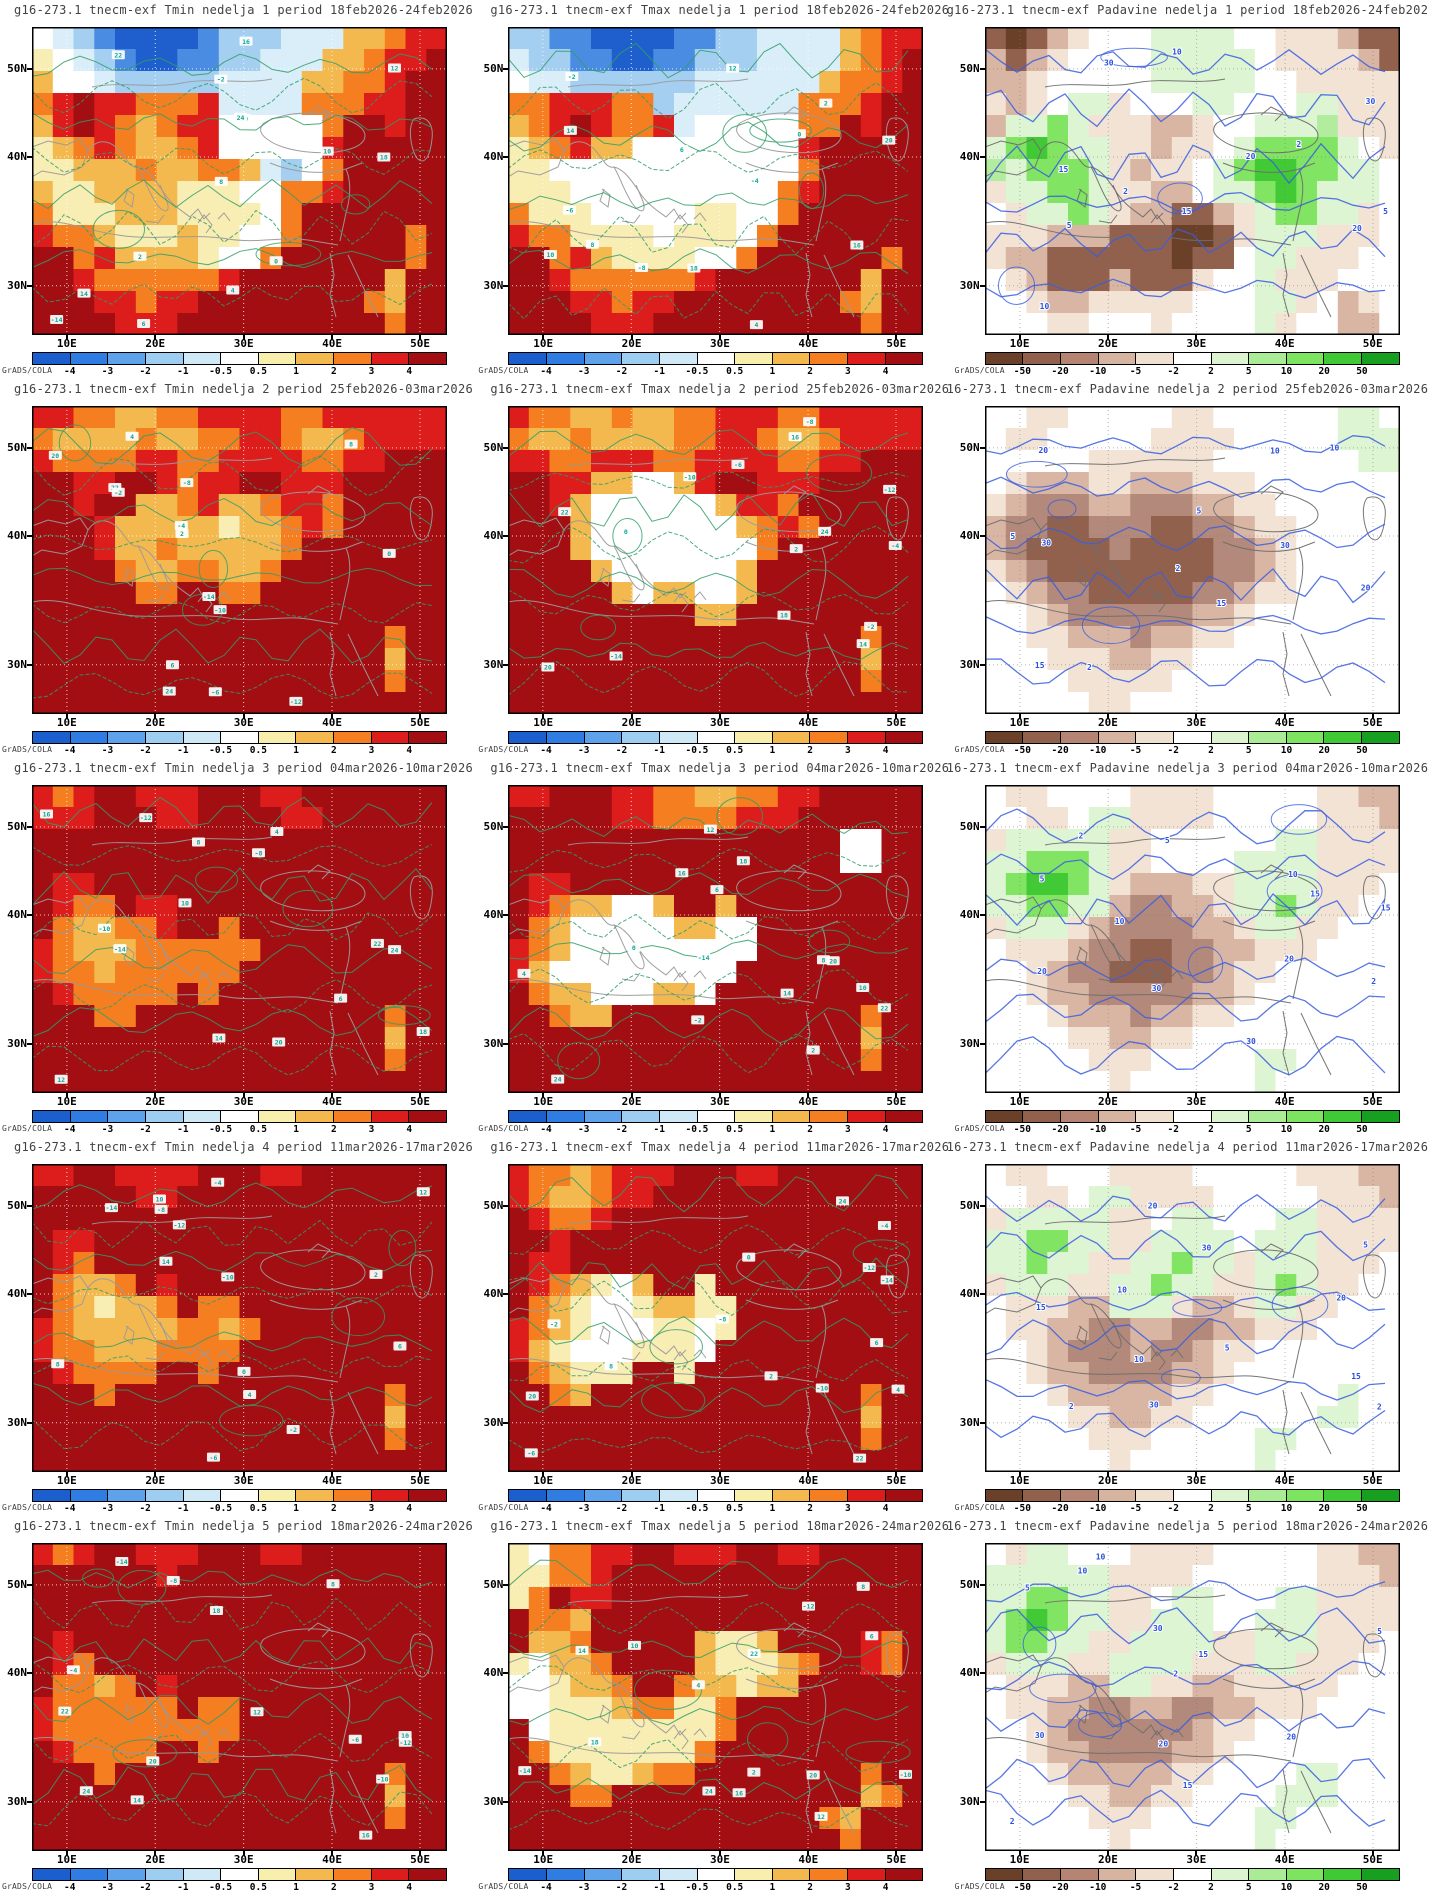 This screenshot has width=1429, height=1895. Describe the element at coordinates (1372, 1480) in the screenshot. I see `lon-axis-label: 50E` at that location.